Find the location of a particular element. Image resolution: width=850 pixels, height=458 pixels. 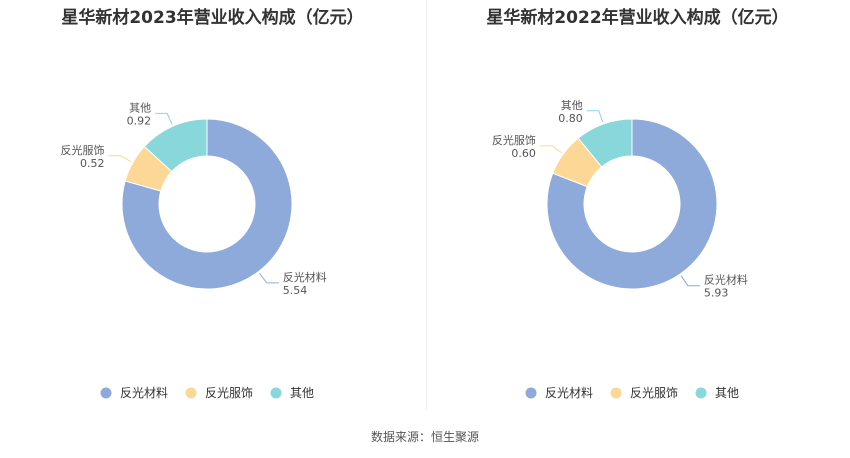

slice-value-other: 0.80 is located at coordinates (570, 118).